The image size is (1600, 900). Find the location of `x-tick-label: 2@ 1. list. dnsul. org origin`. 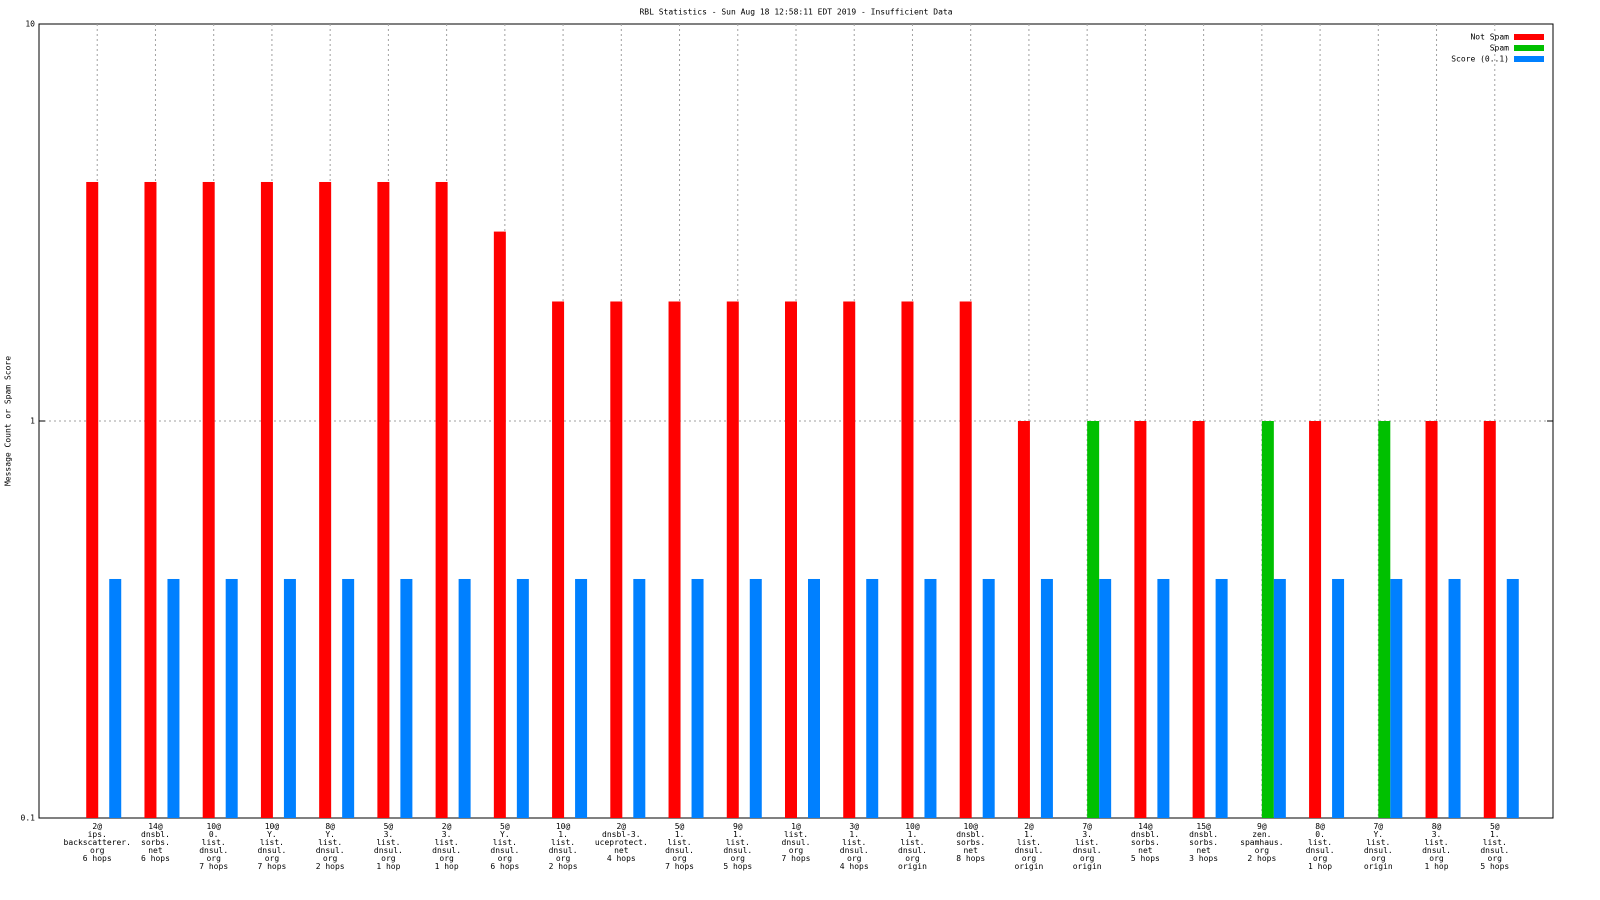

x-tick-label: 2@ 1. list. dnsul. org origin is located at coordinates (1028, 846).